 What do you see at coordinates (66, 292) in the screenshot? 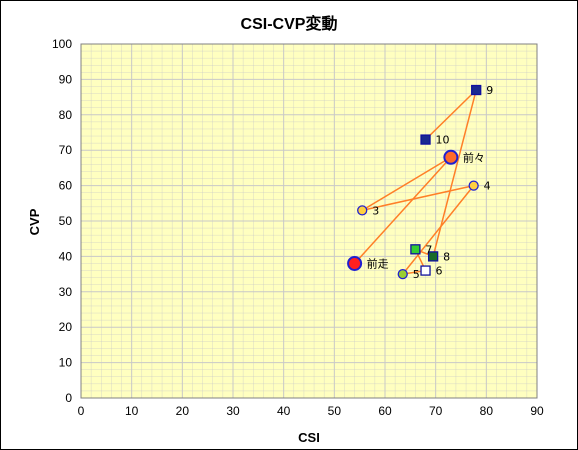
I see `y-tick-label: 30` at bounding box center [66, 292].